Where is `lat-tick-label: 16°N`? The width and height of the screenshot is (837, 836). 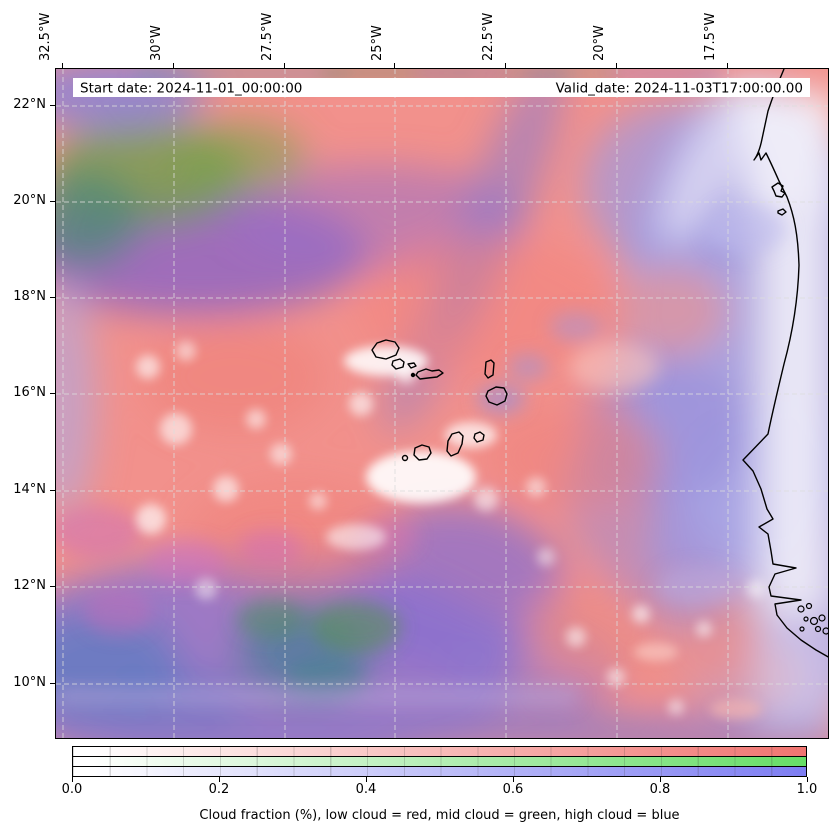
lat-tick-label: 16°N is located at coordinates (29, 392).